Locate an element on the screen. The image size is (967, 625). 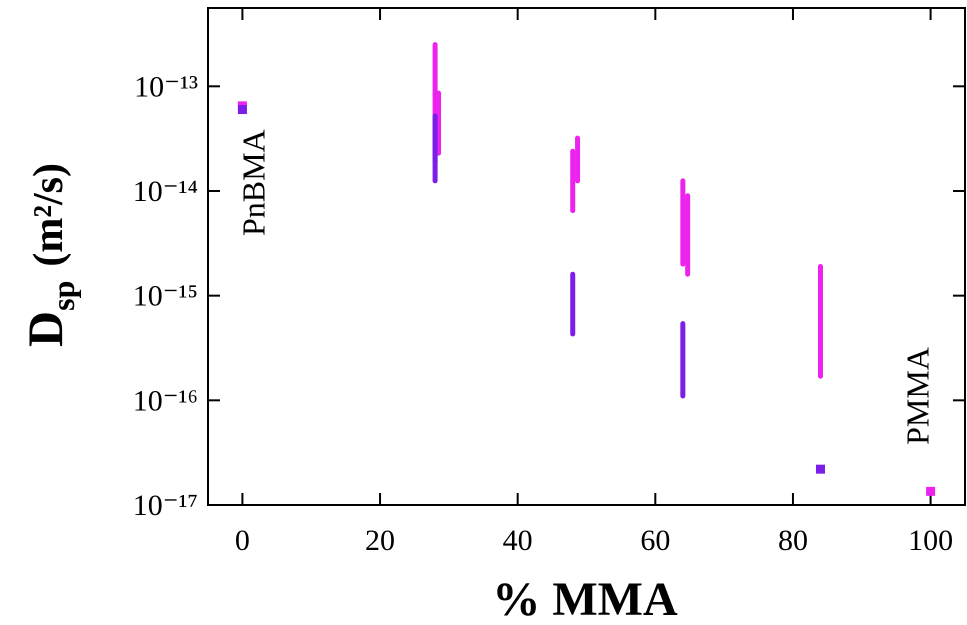
y-label-symbol: D is located at coordinates (45, 329).